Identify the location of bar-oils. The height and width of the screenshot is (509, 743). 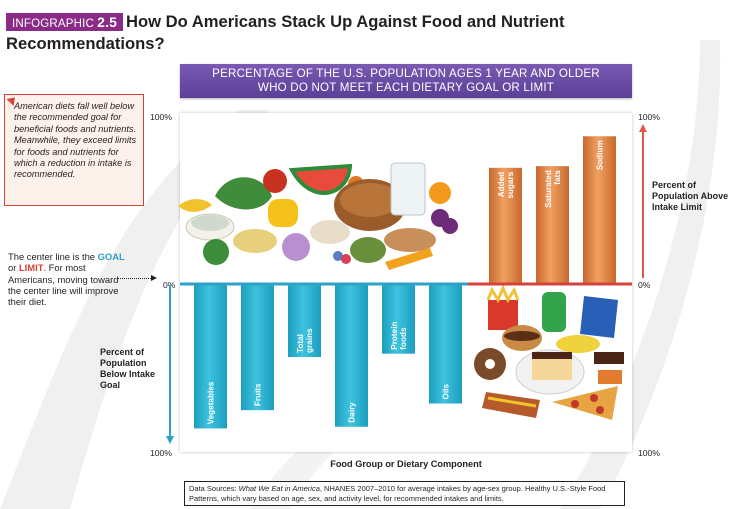
(445, 344).